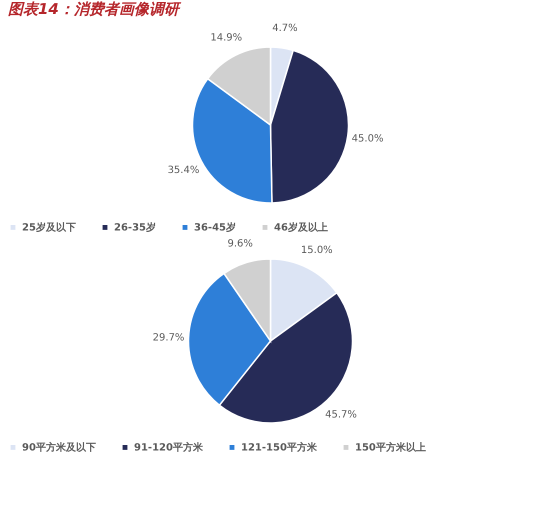 This screenshot has height=509, width=541. What do you see at coordinates (226, 38) in the screenshot?
I see `data-label: 14.9%` at bounding box center [226, 38].